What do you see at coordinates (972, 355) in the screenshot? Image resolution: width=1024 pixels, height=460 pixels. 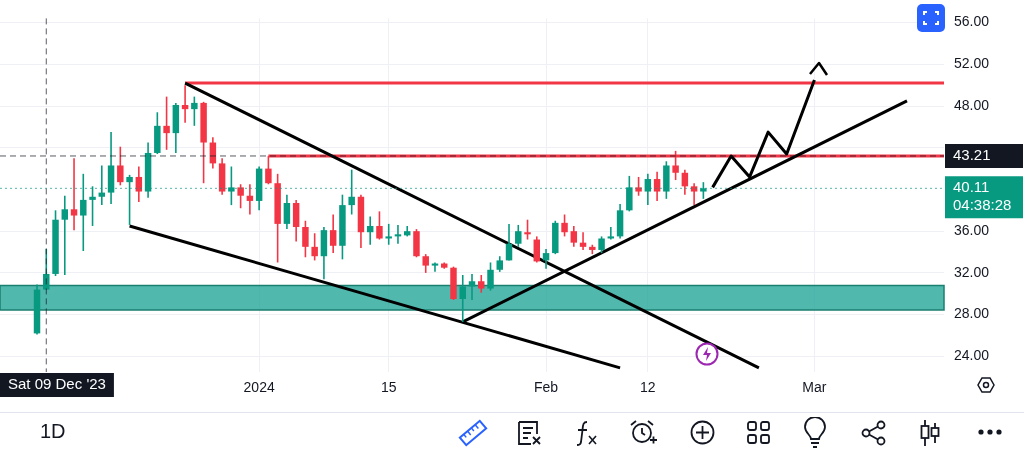 I see `y-tick-label: 24.00` at bounding box center [972, 355].